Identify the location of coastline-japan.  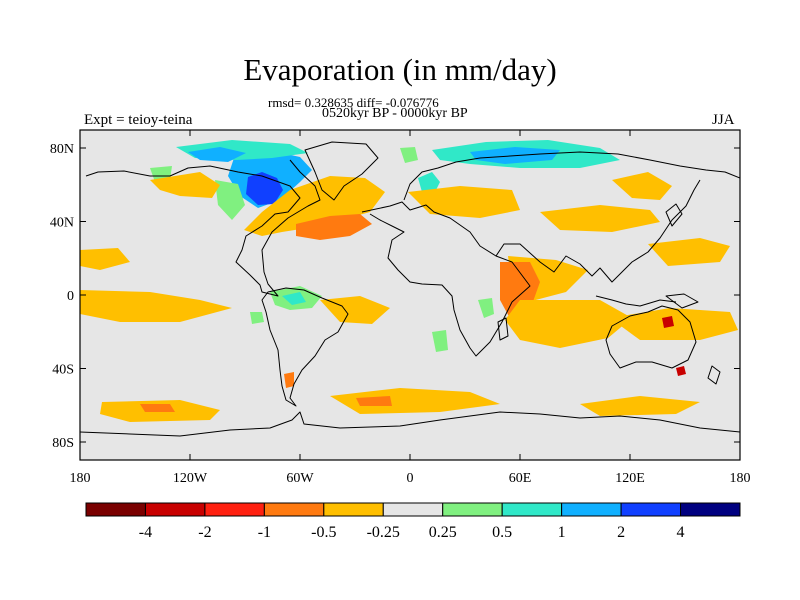
(674, 215).